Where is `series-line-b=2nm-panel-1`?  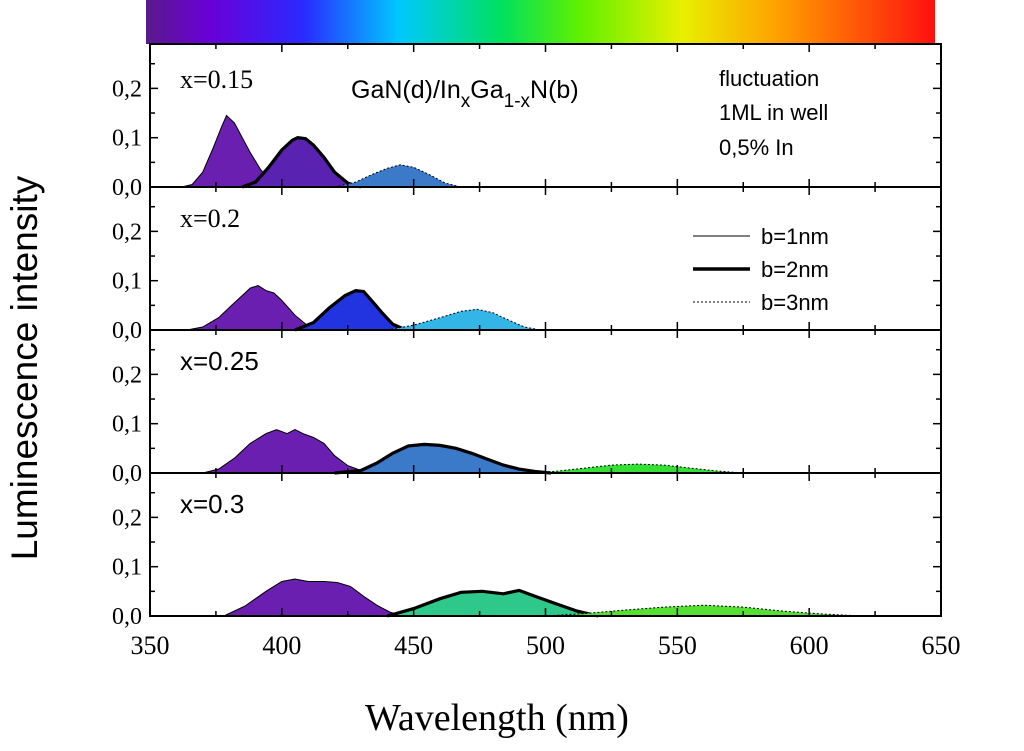
series-line-b=2nm-panel-1 is located at coordinates (301, 162).